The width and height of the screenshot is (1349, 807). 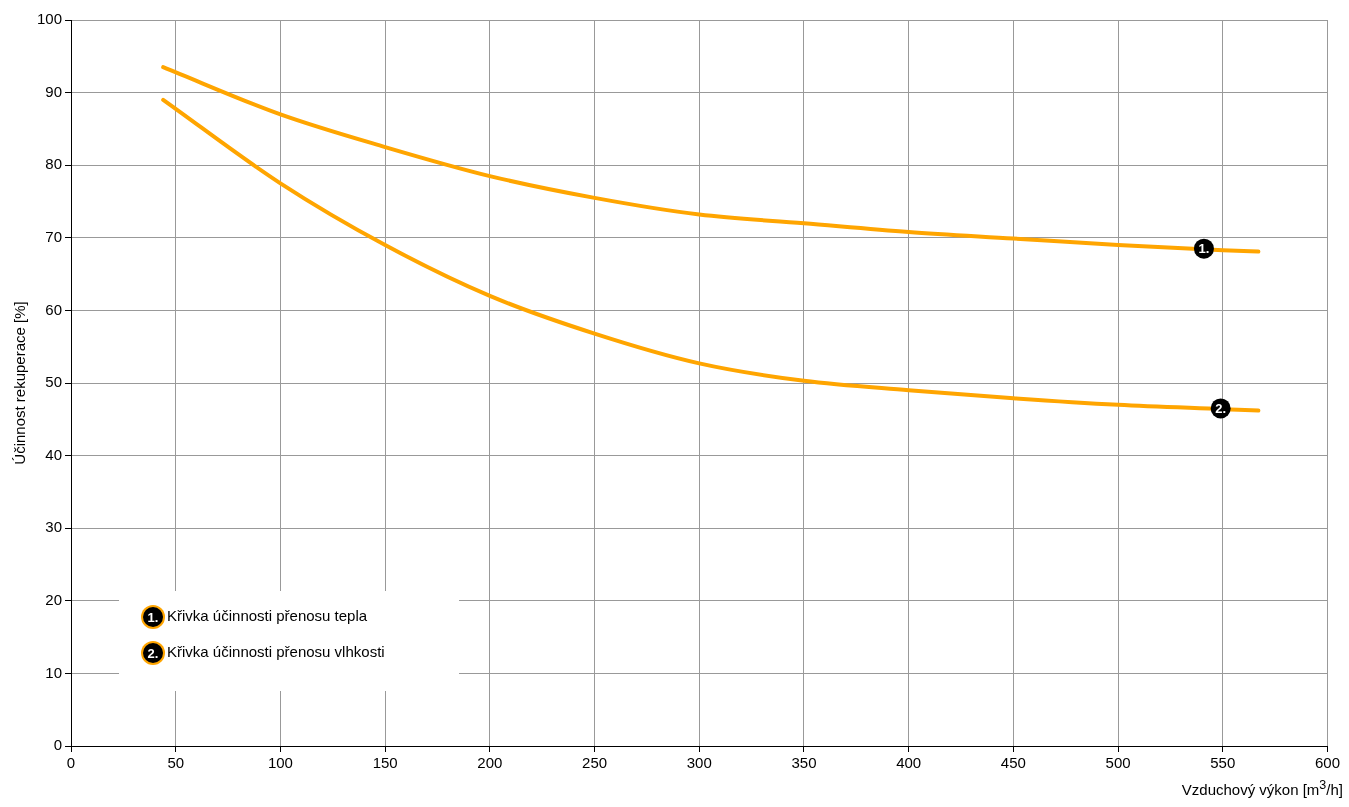 I want to click on legend-label: Křivka účinnosti přenosu vlhkosti, so click(x=276, y=652).